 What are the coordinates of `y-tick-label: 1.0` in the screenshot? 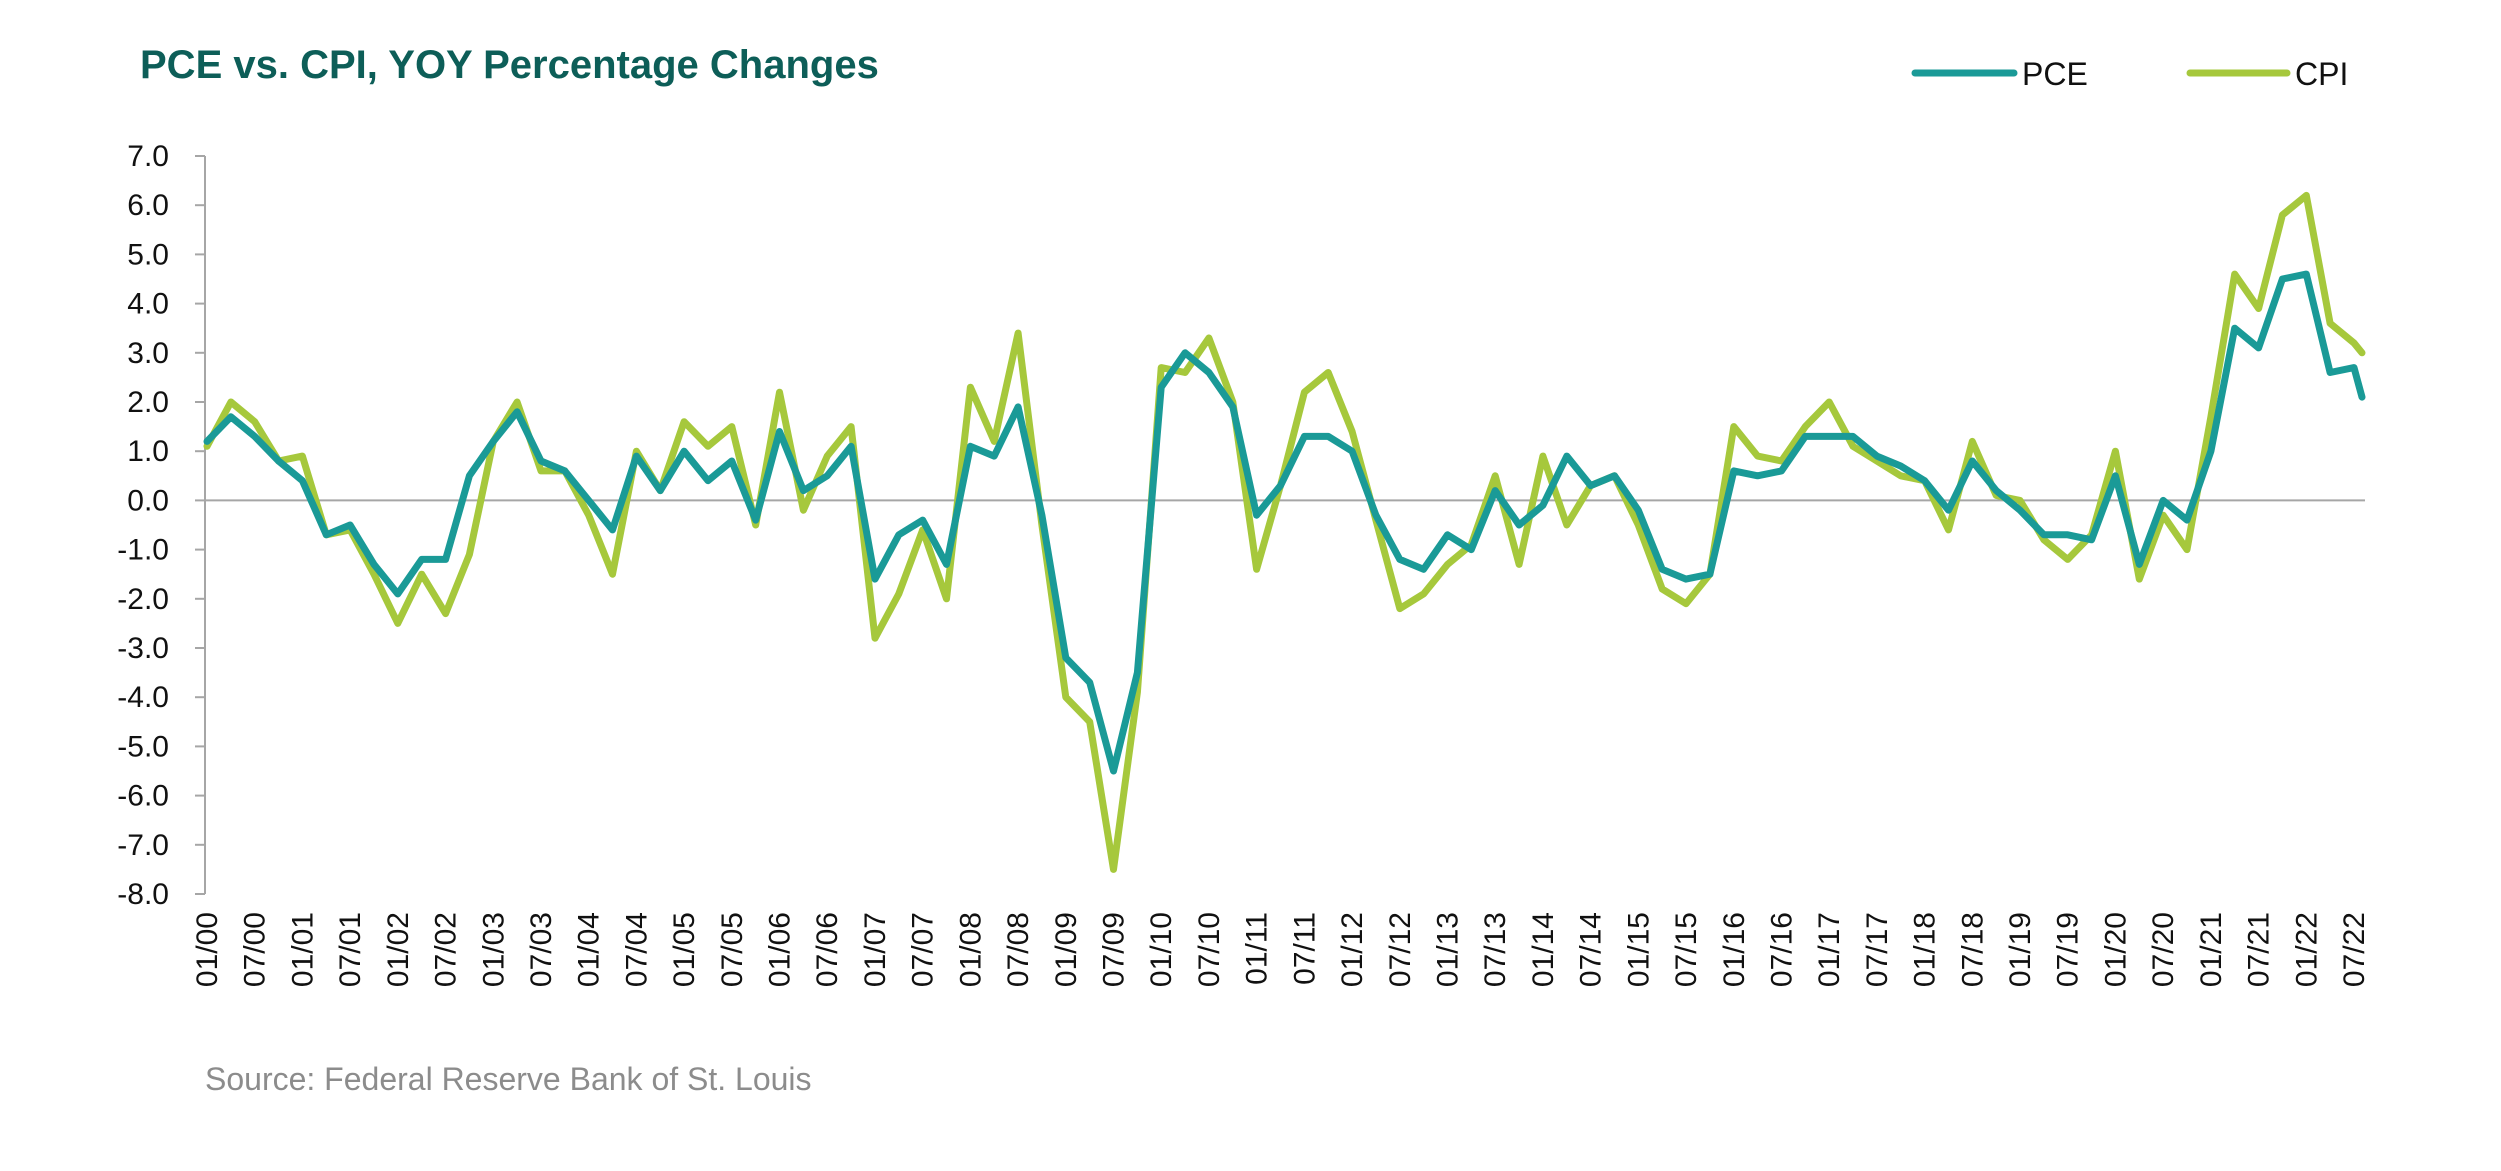 It's located at (148, 451).